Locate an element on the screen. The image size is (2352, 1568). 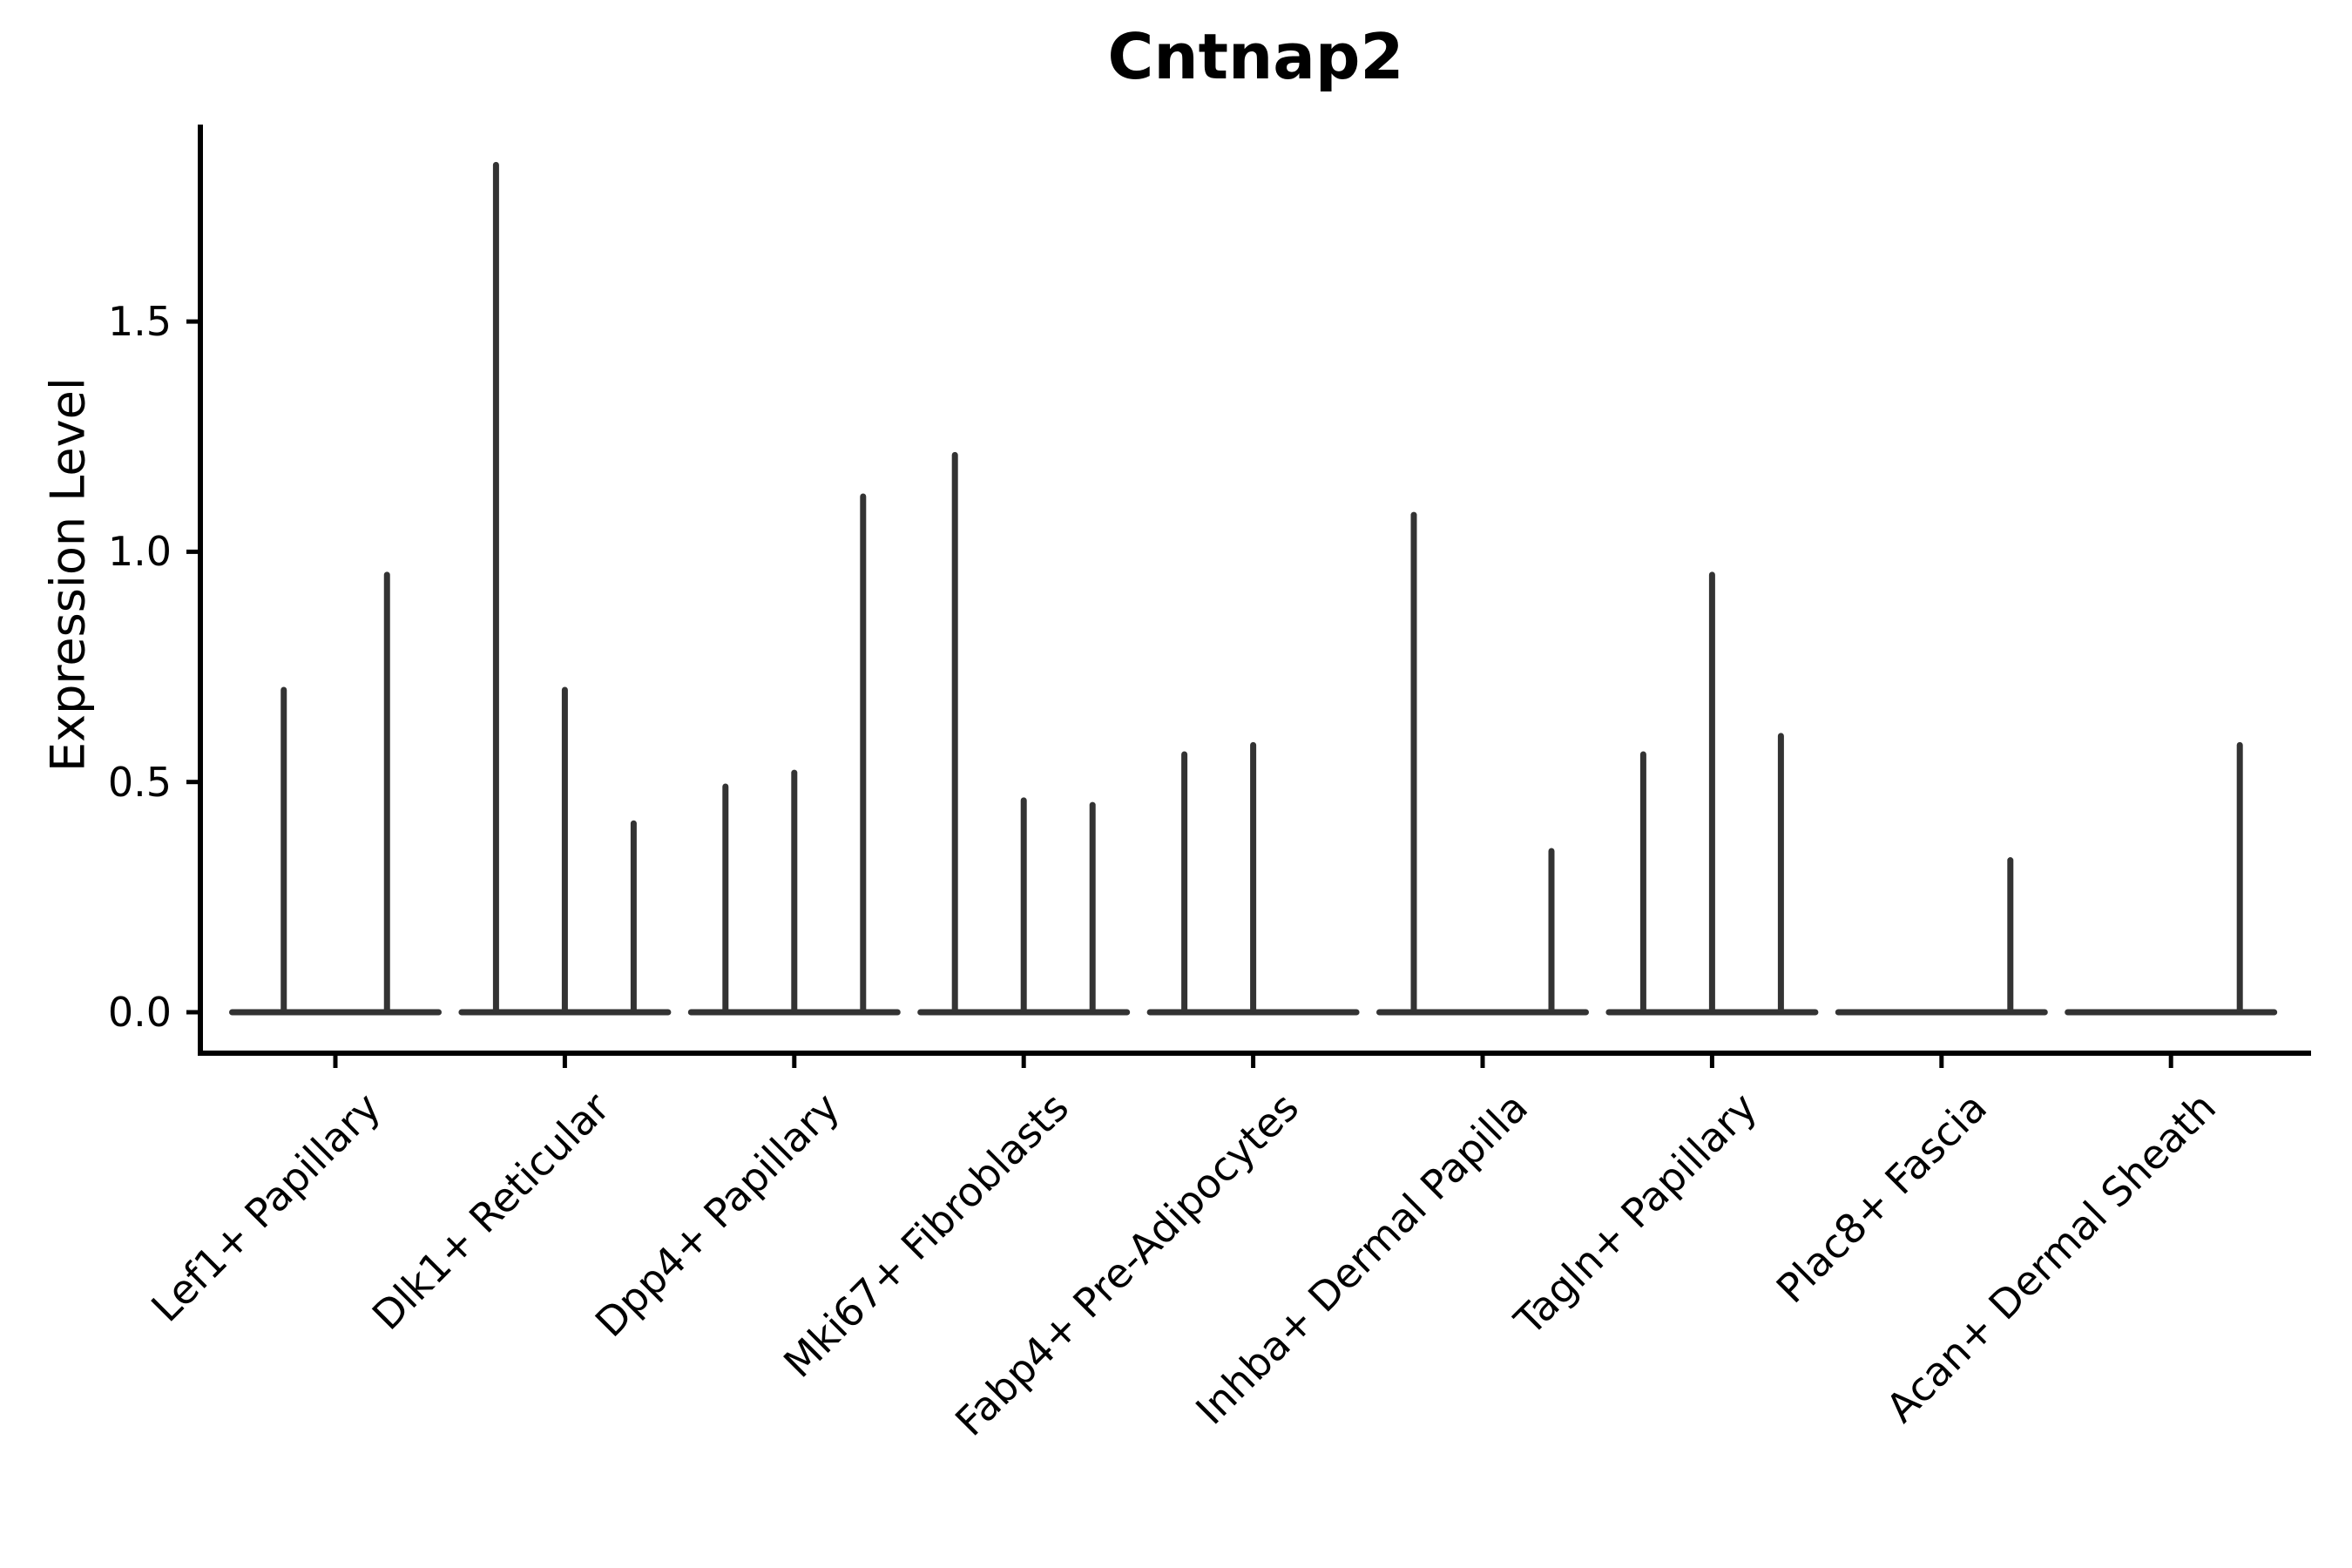
y-tick-label: 1.5 is located at coordinates (139, 322).